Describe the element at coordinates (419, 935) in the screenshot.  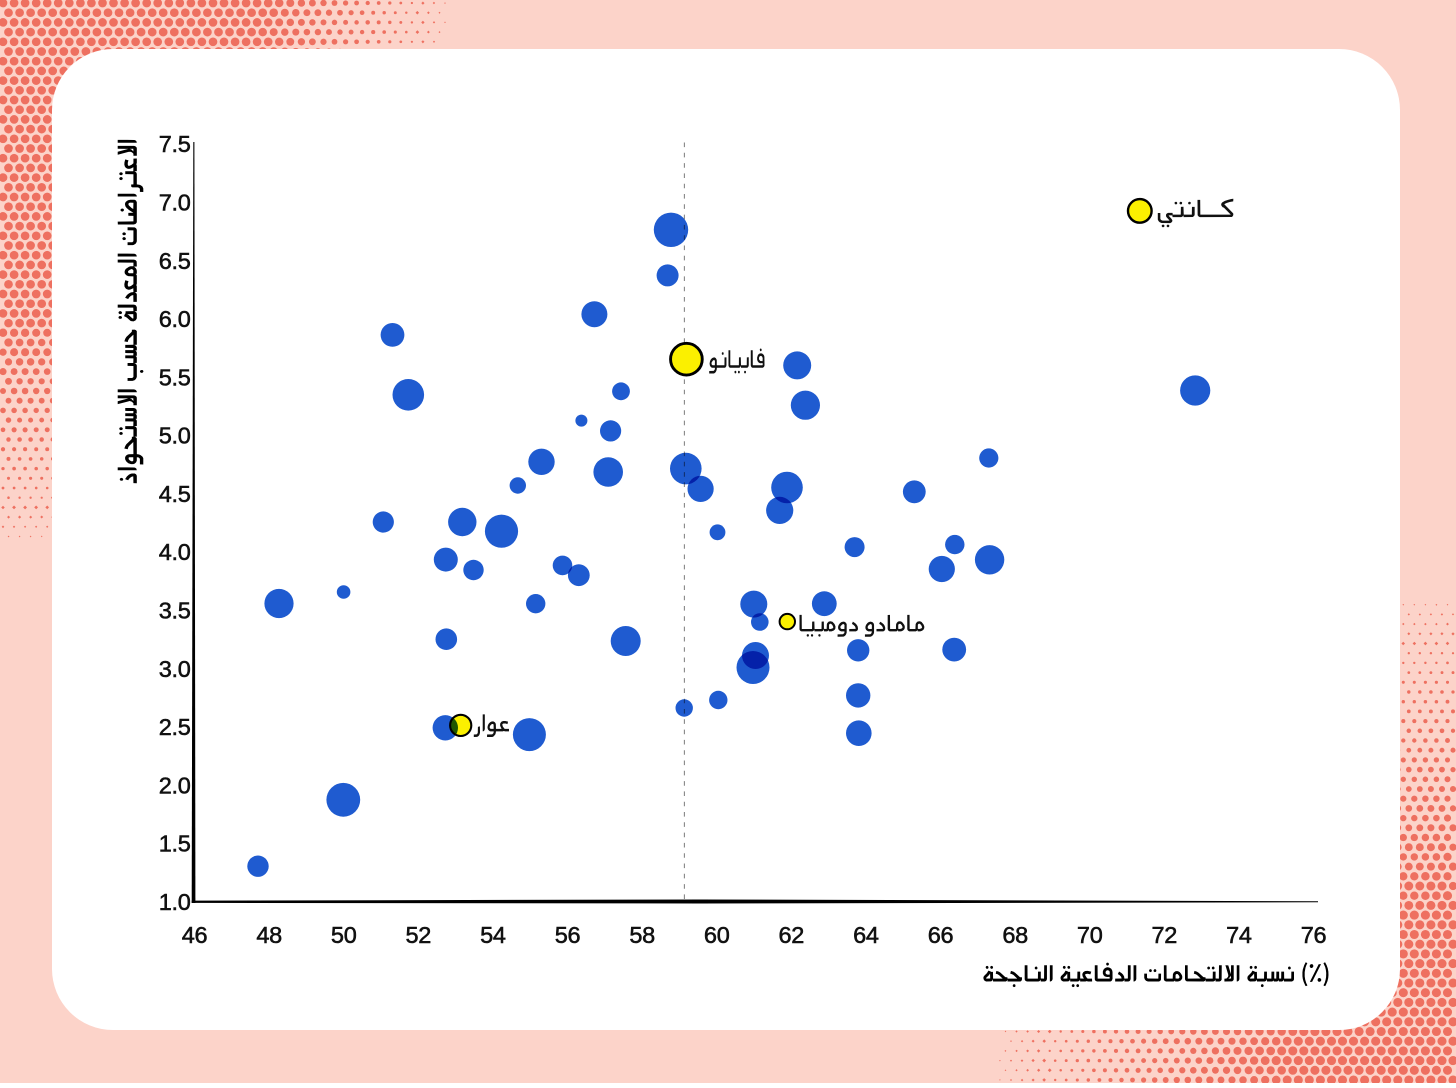
I see `svg-text: 52` at that location.